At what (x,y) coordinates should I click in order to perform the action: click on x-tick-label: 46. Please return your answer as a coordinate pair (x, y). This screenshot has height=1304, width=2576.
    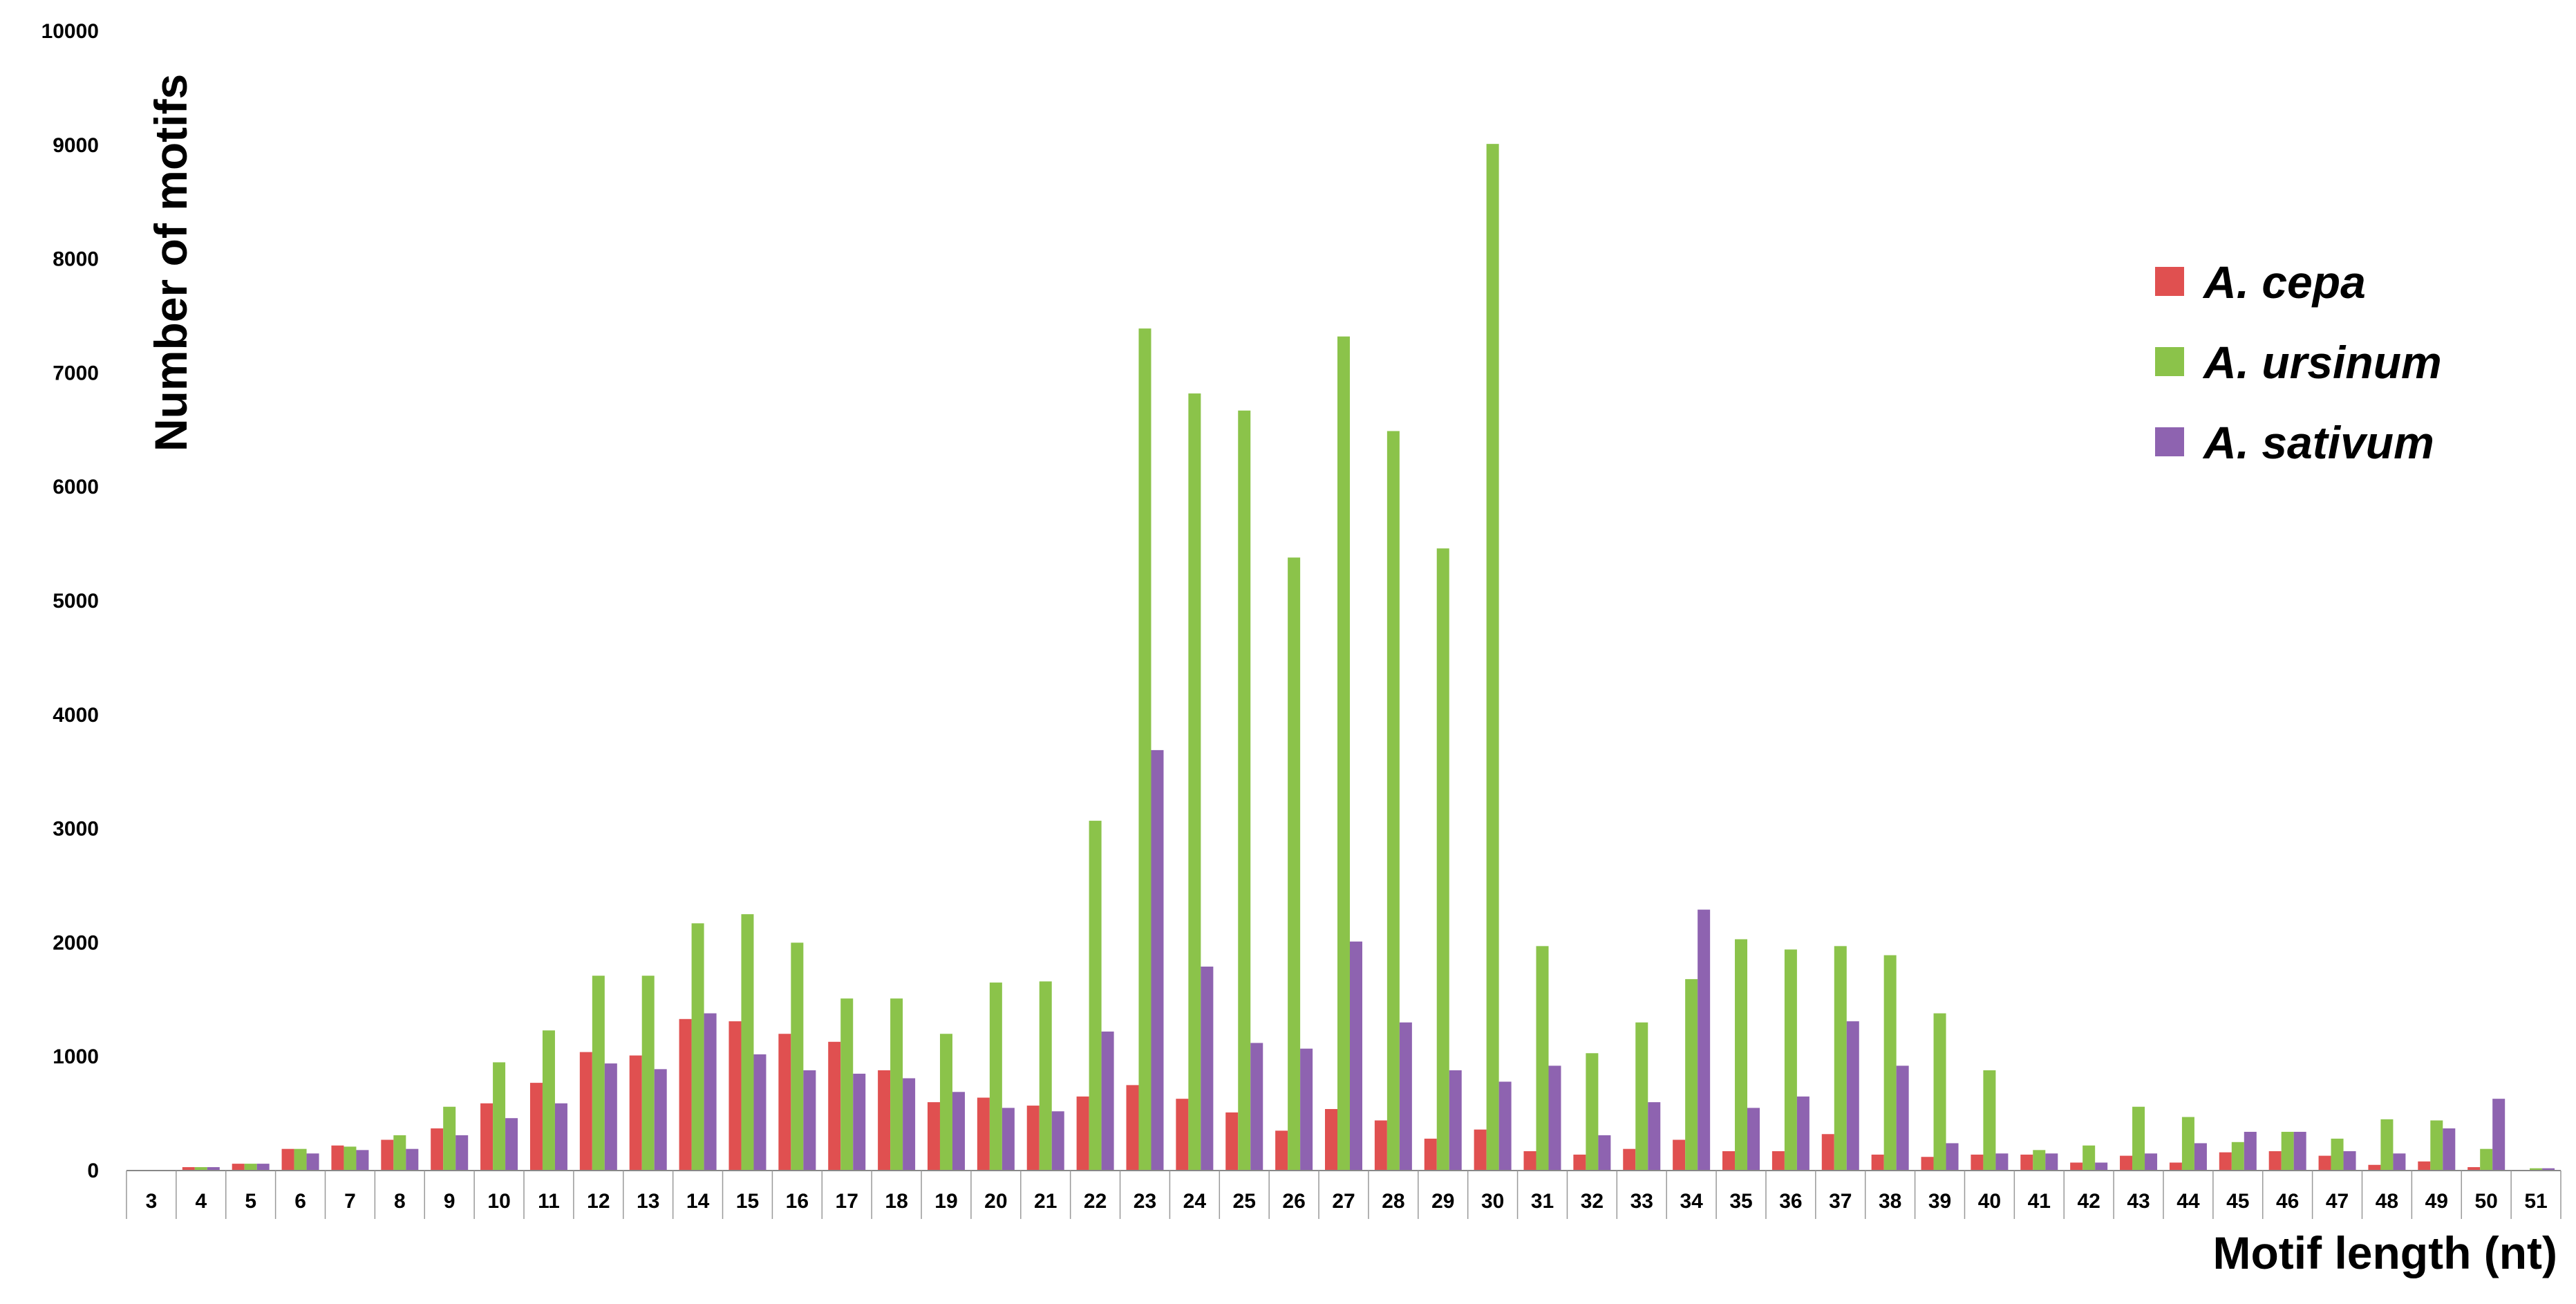
    Looking at the image, I should click on (2287, 1201).